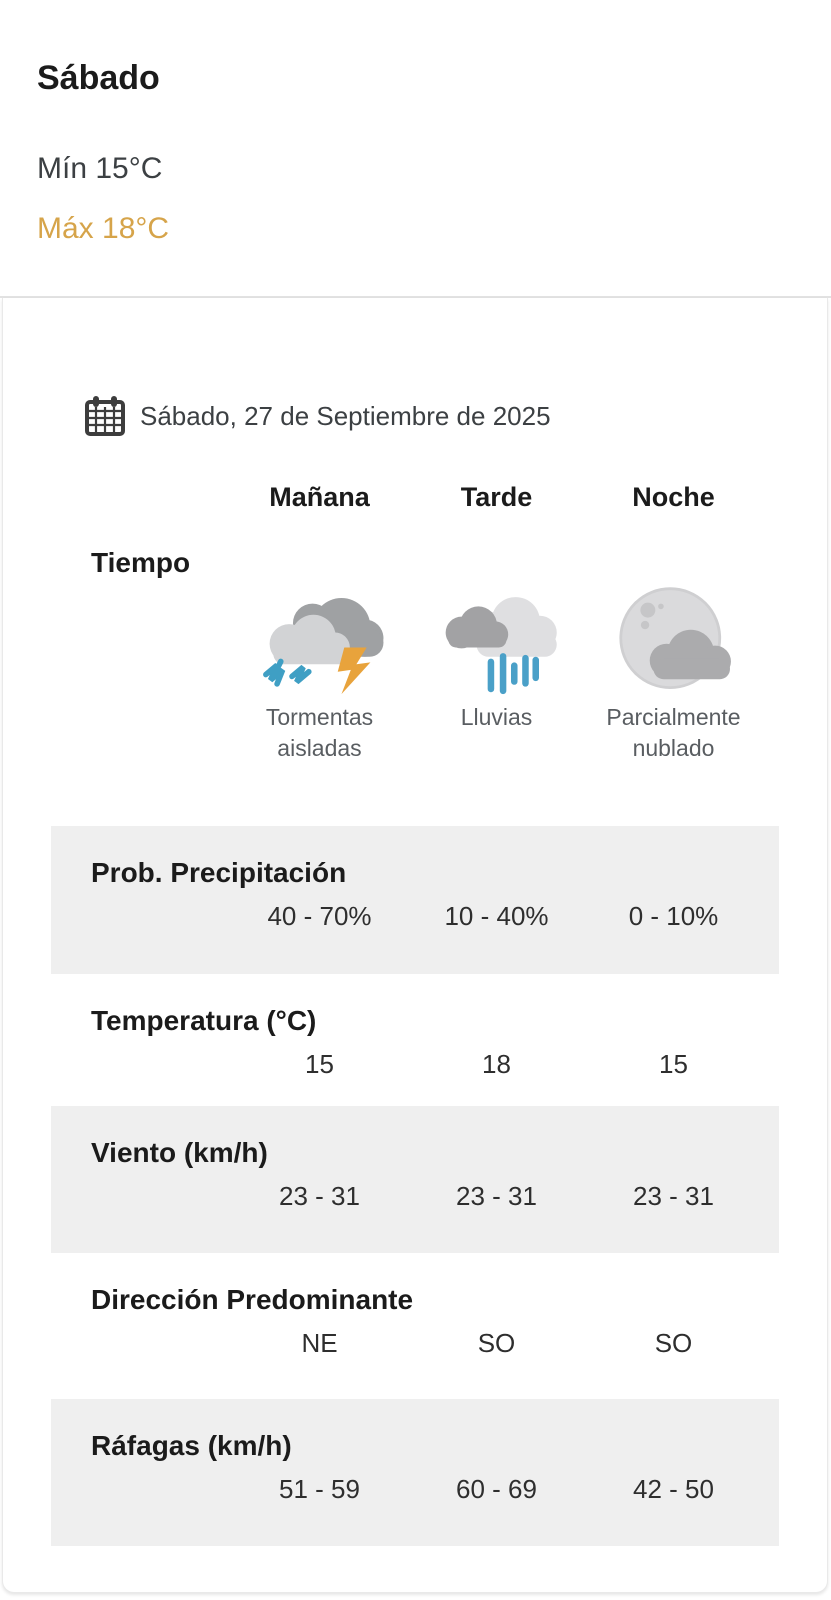 The width and height of the screenshot is (831, 1600). What do you see at coordinates (105, 416) in the screenshot?
I see `calendar-icon` at bounding box center [105, 416].